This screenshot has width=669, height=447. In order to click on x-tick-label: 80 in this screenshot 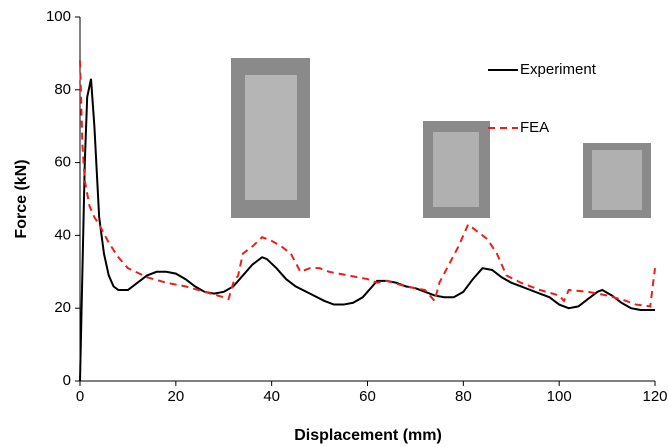, I will do `click(463, 396)`.